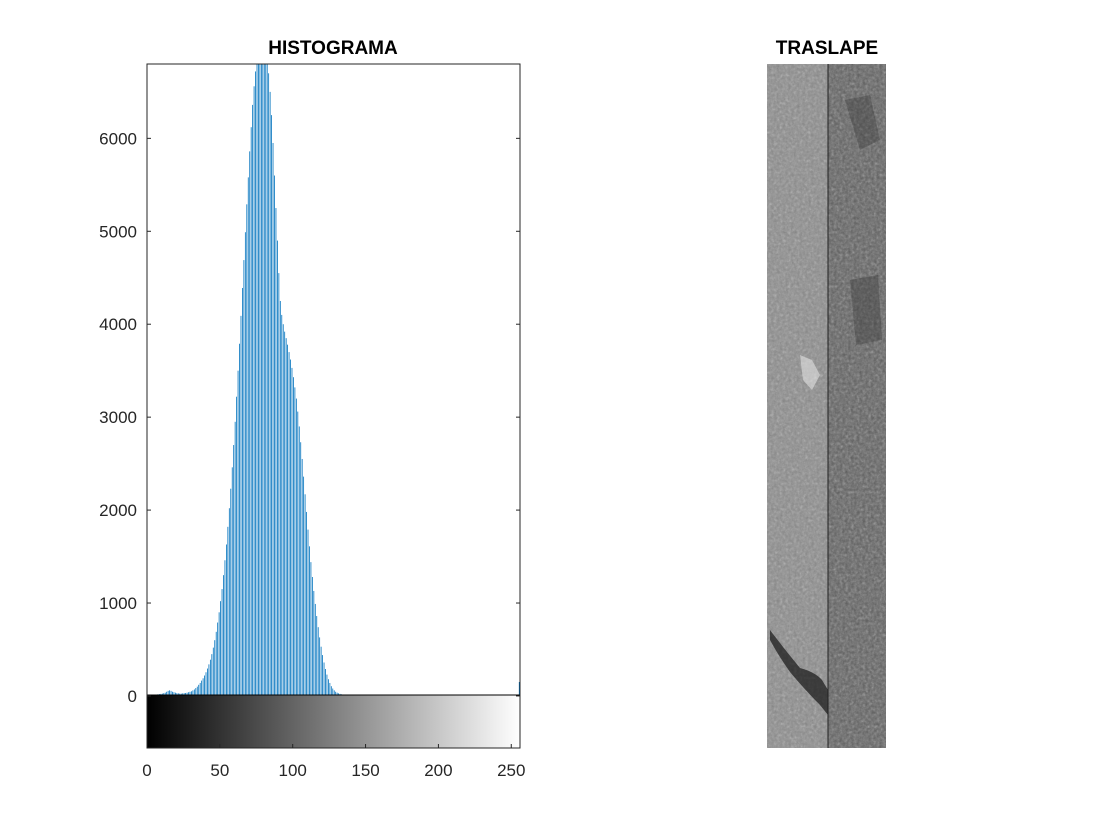  What do you see at coordinates (333, 721) in the screenshot?
I see `grayscale-colorbar` at bounding box center [333, 721].